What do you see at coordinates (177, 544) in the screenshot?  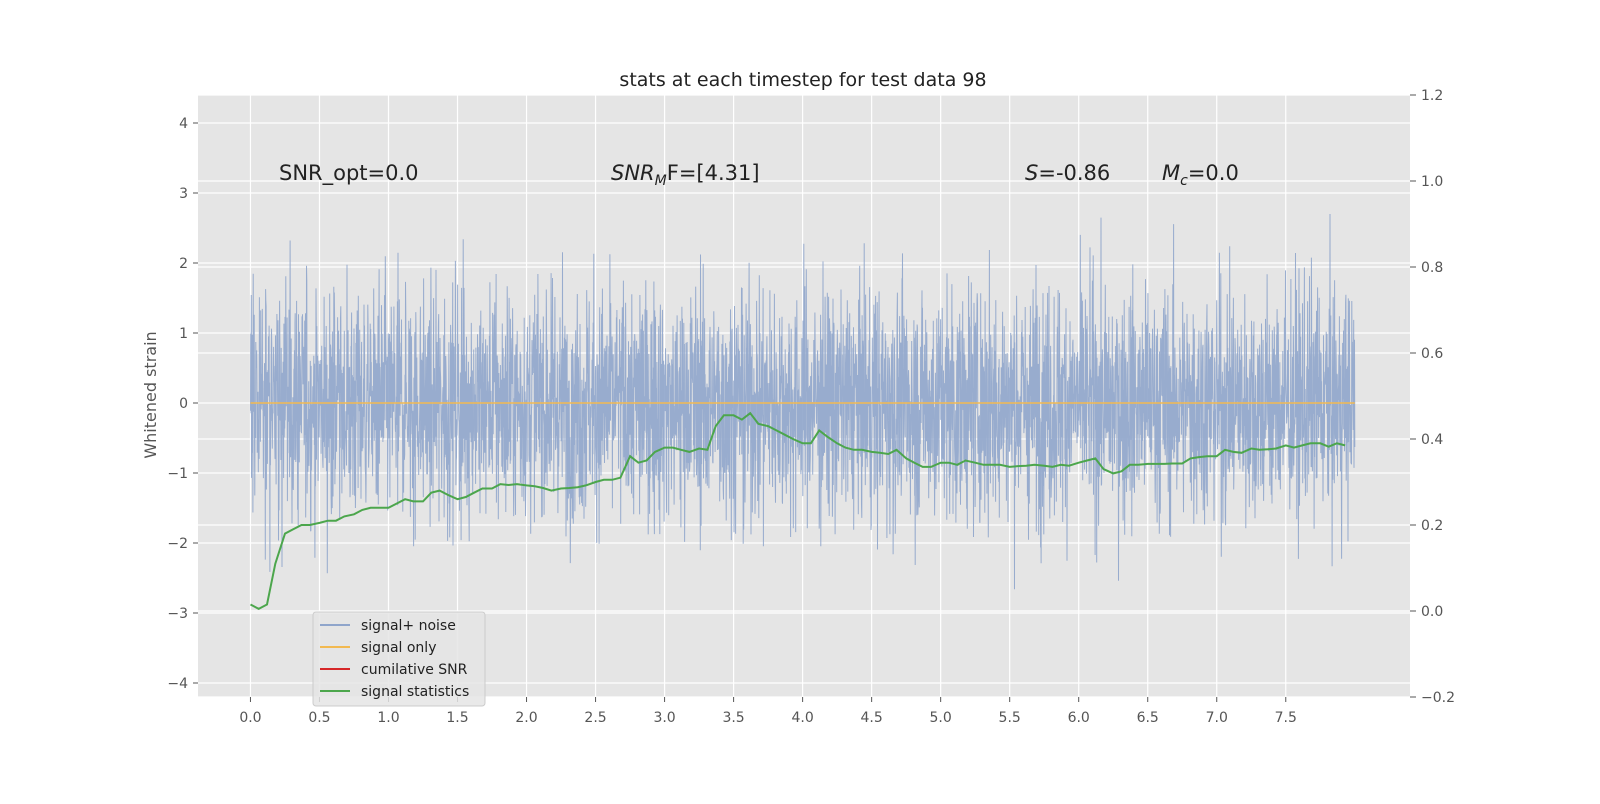 I see `y-tick-label: −2` at bounding box center [177, 544].